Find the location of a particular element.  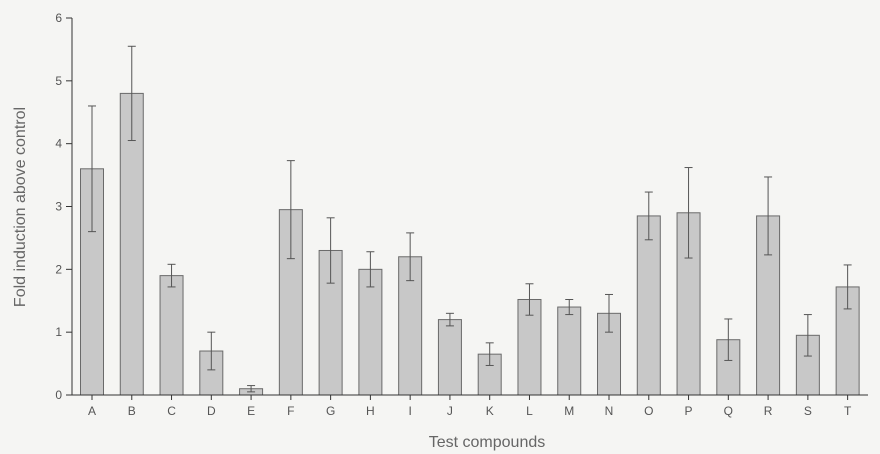

x-tick-label: A is located at coordinates (92, 411).